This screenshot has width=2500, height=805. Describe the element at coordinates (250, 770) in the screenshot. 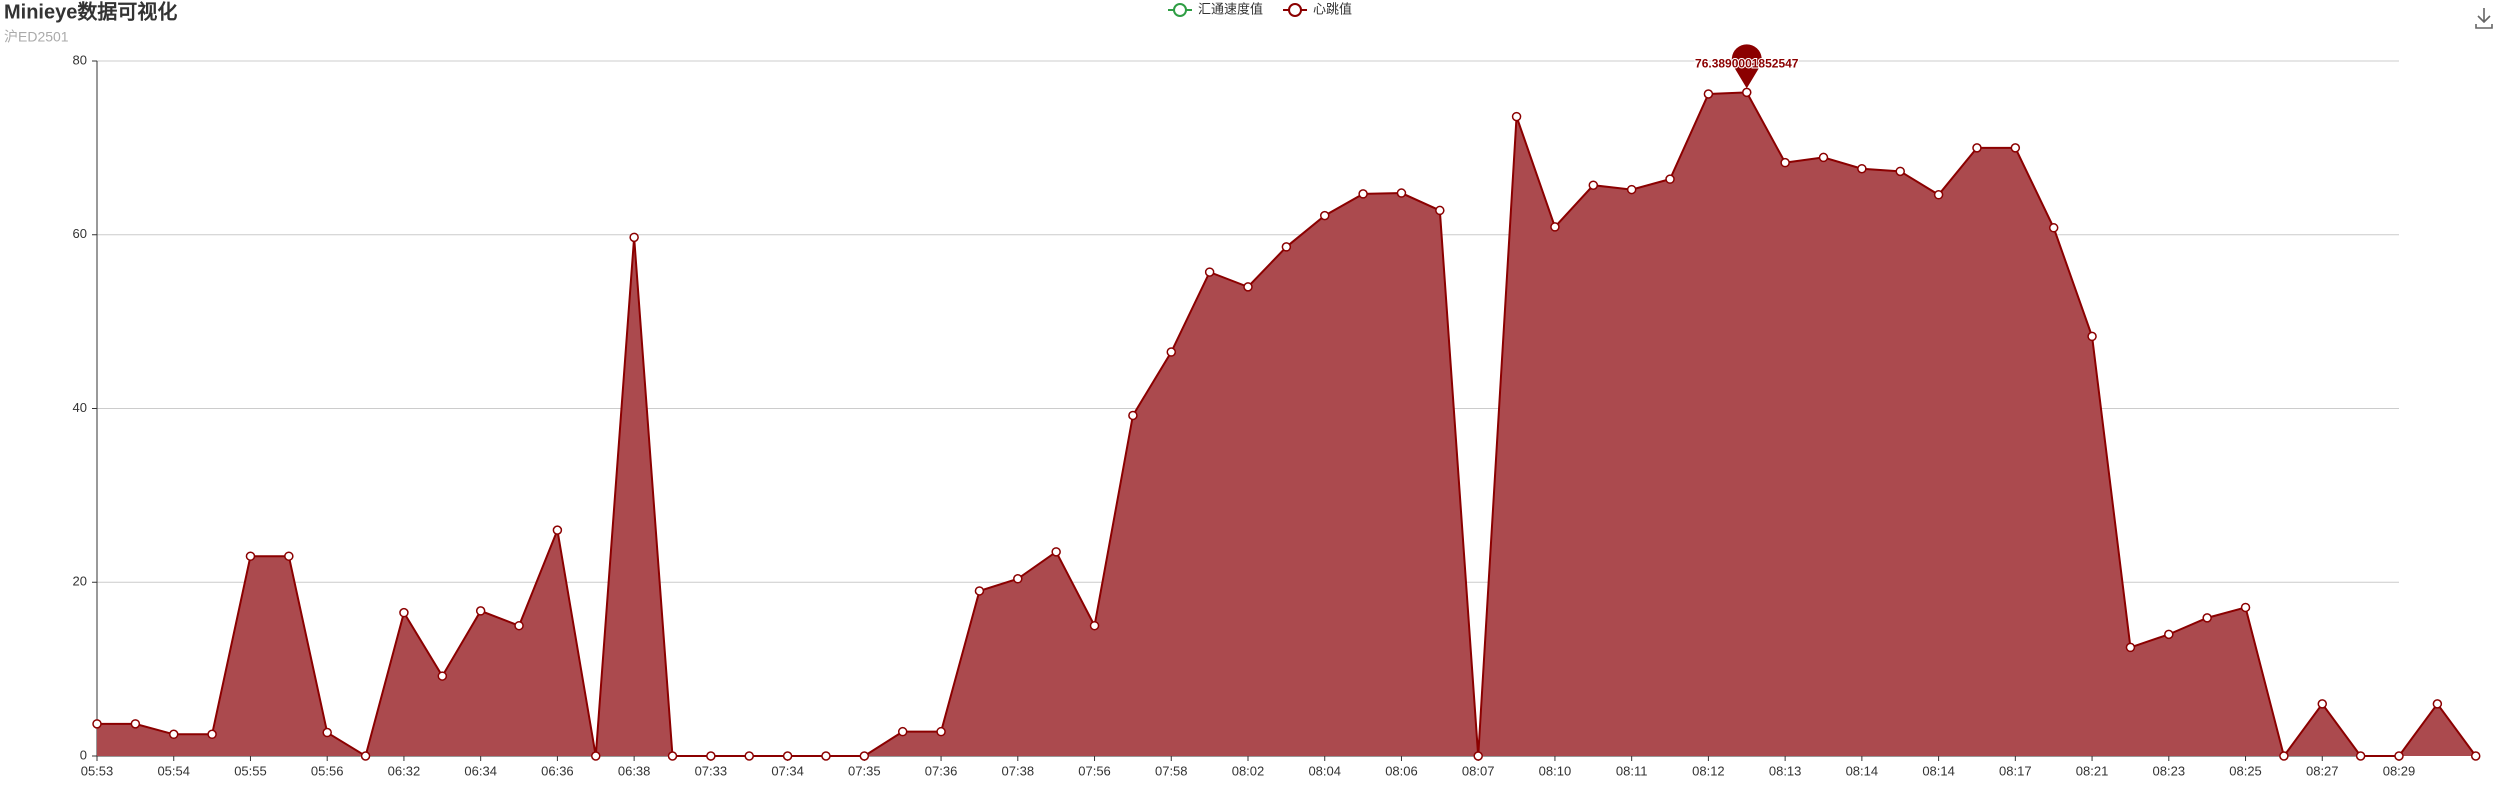

I see `x-tick-label: 05:55` at that location.